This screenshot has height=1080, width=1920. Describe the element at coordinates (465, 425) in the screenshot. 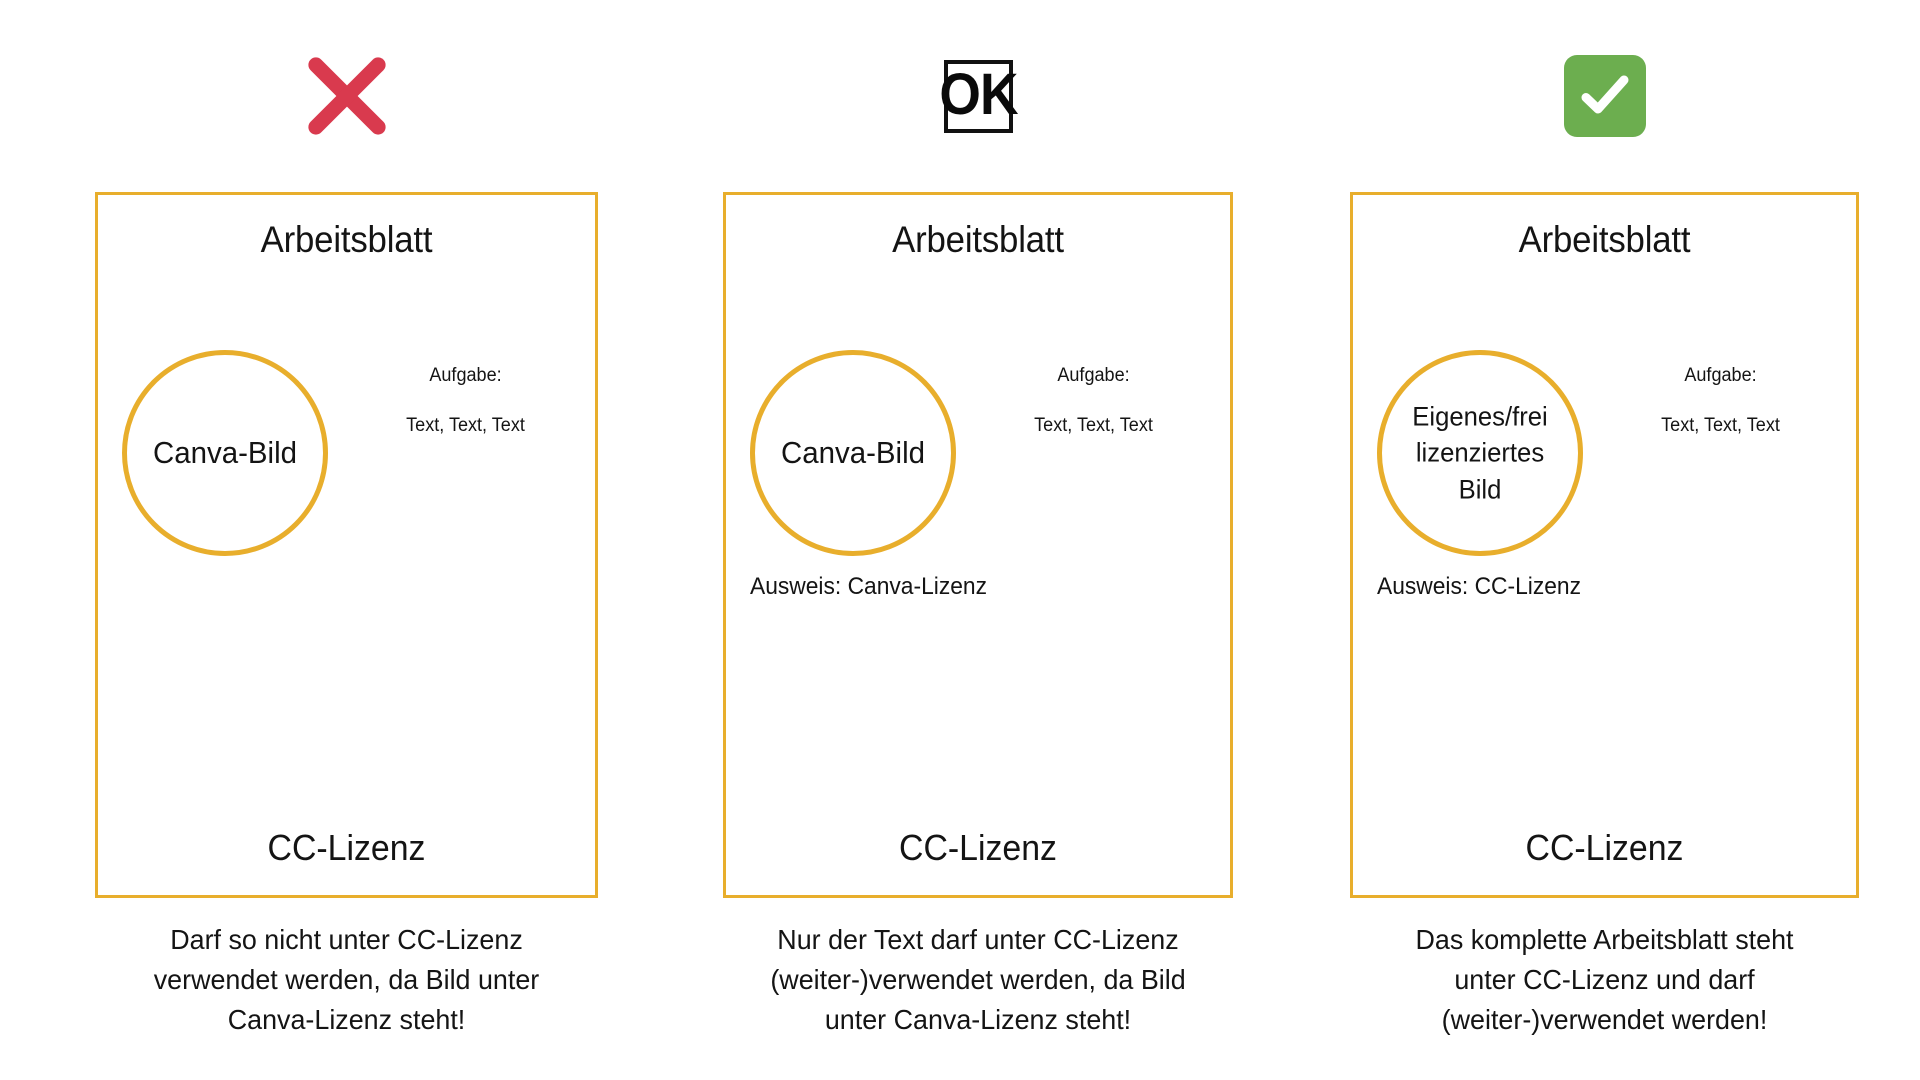

I see `task-body-1: Text, Text, Text` at that location.